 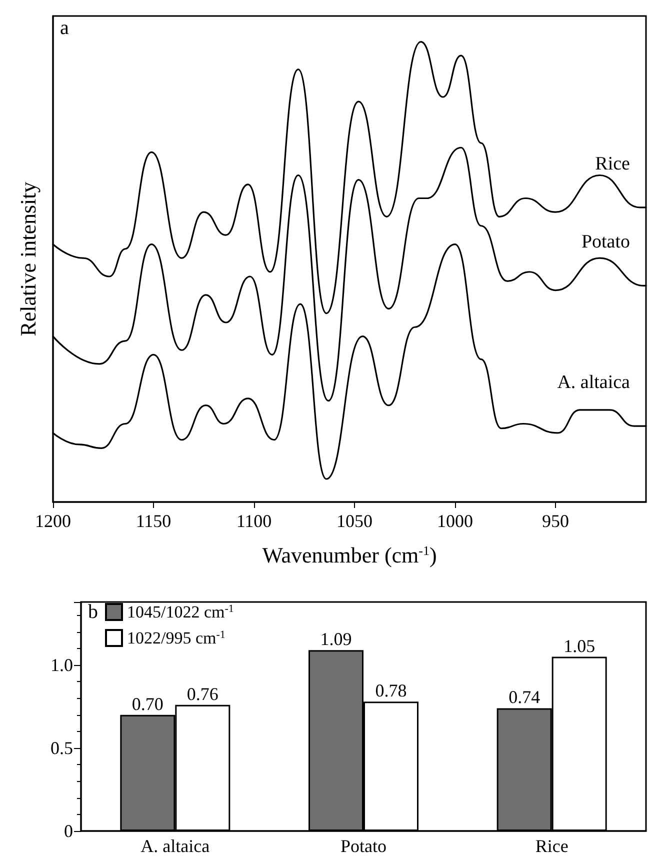 I want to click on data-label: 0.74, so click(x=524, y=697).